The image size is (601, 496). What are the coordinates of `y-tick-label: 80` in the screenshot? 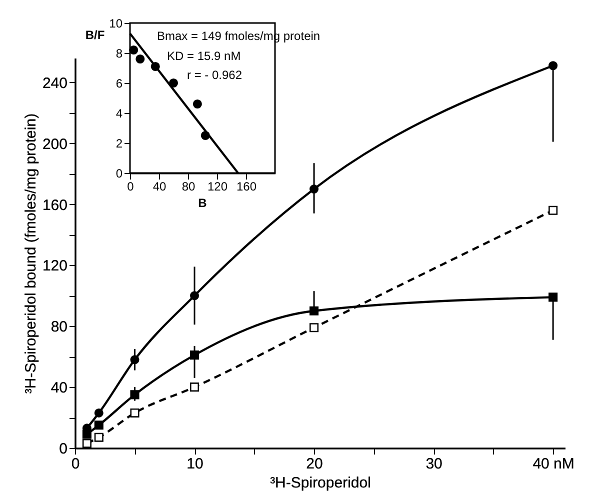 It's located at (59, 327).